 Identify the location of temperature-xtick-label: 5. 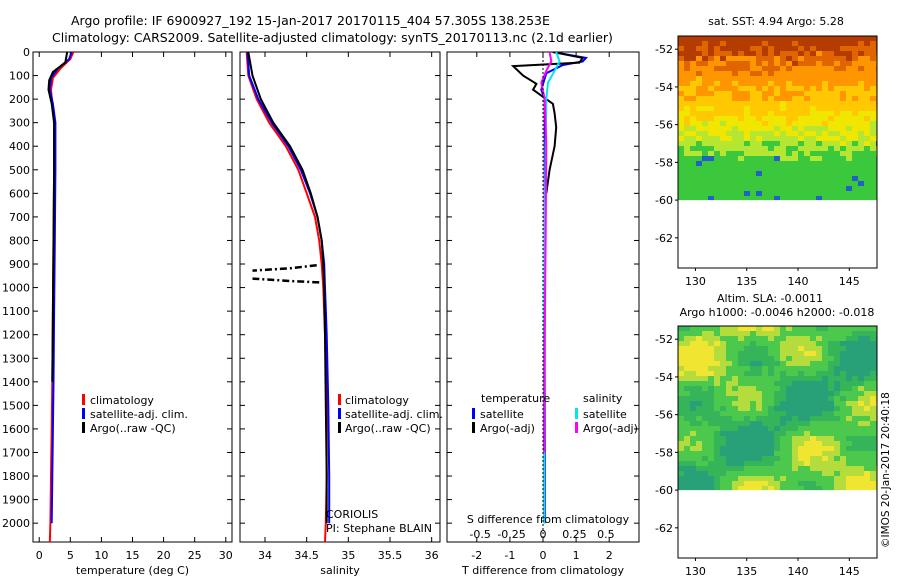
(70, 555).